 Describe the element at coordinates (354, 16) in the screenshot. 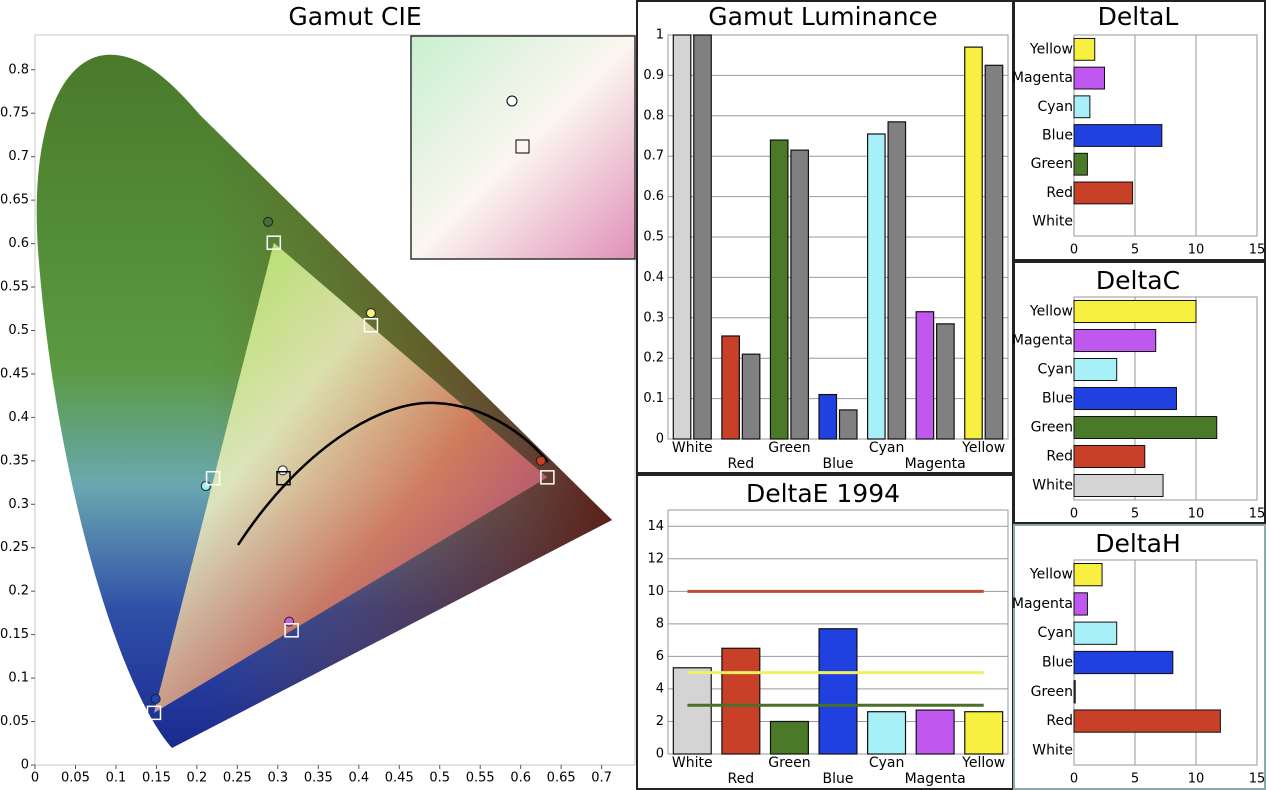

I see `chart-title: Gamut CIE` at that location.